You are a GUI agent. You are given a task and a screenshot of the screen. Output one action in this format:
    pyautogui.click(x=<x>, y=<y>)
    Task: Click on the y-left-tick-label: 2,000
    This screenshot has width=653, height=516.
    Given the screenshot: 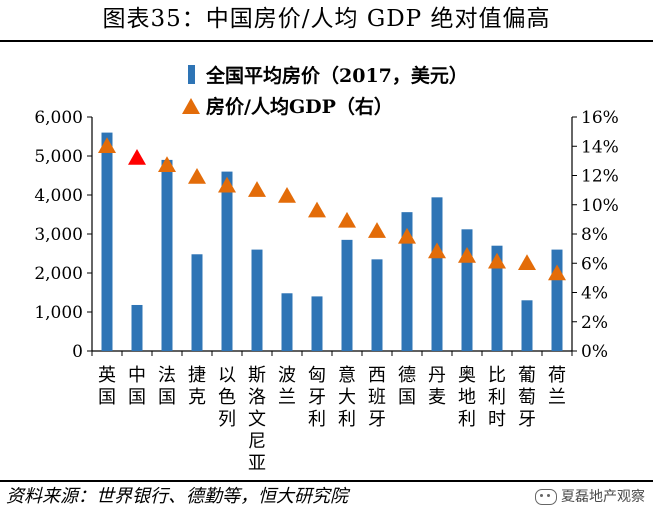 What is the action you would take?
    pyautogui.click(x=58, y=274)
    